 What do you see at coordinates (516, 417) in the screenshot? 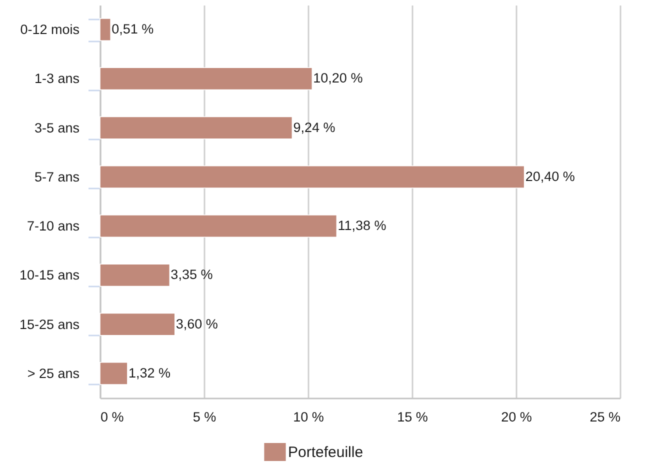
I see `x-tick-label: 20 %` at bounding box center [516, 417].